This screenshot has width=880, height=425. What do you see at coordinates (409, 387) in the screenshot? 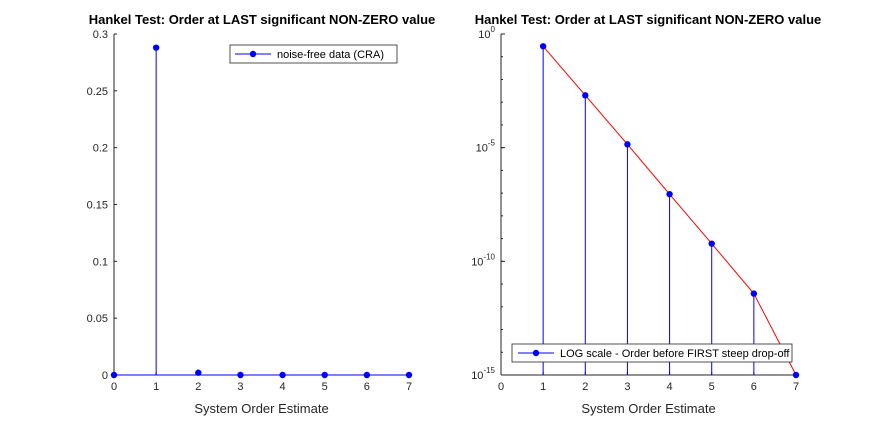
I see `left-x-tick-label: 7` at bounding box center [409, 387].